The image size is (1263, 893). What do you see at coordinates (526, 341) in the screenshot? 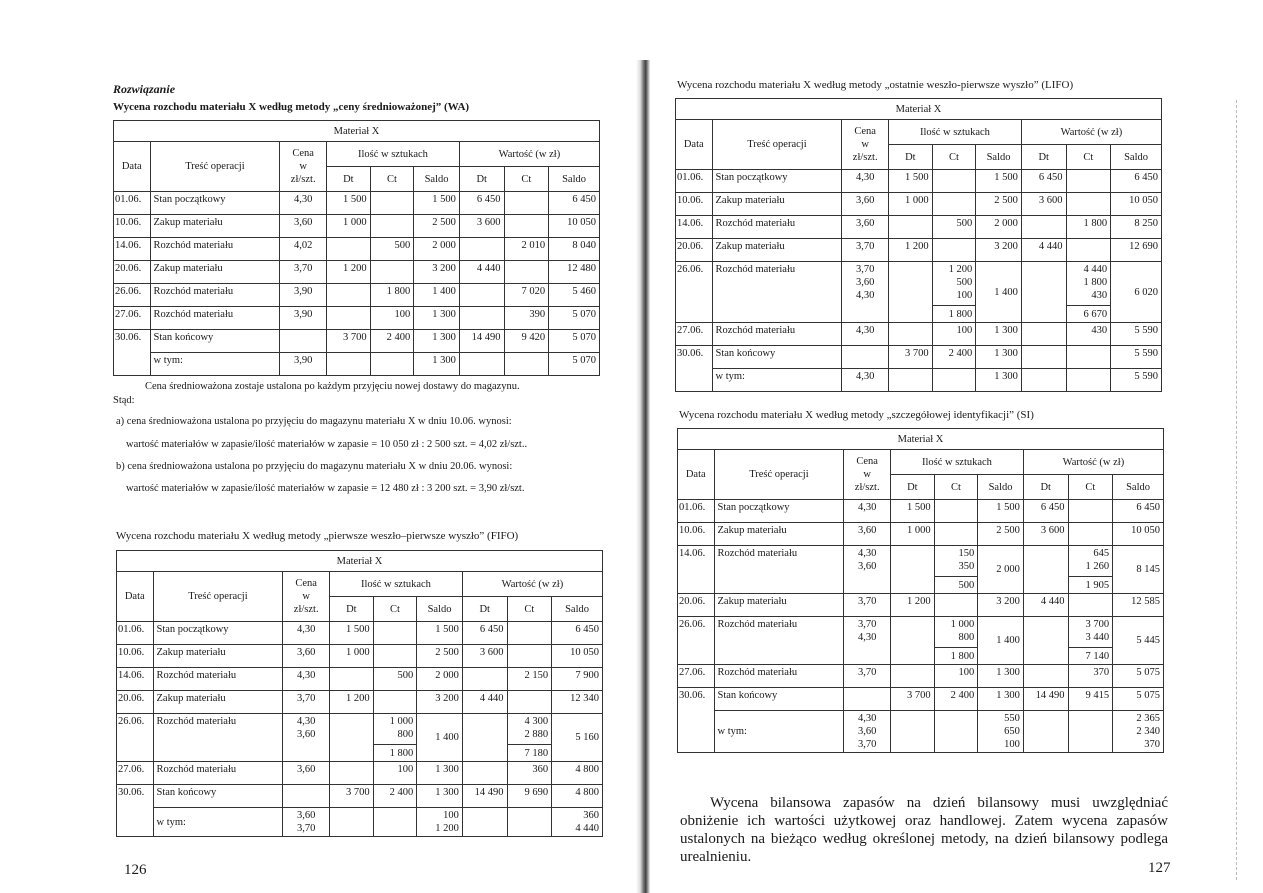
I see `cell-value-ct: 9 420` at bounding box center [526, 341].